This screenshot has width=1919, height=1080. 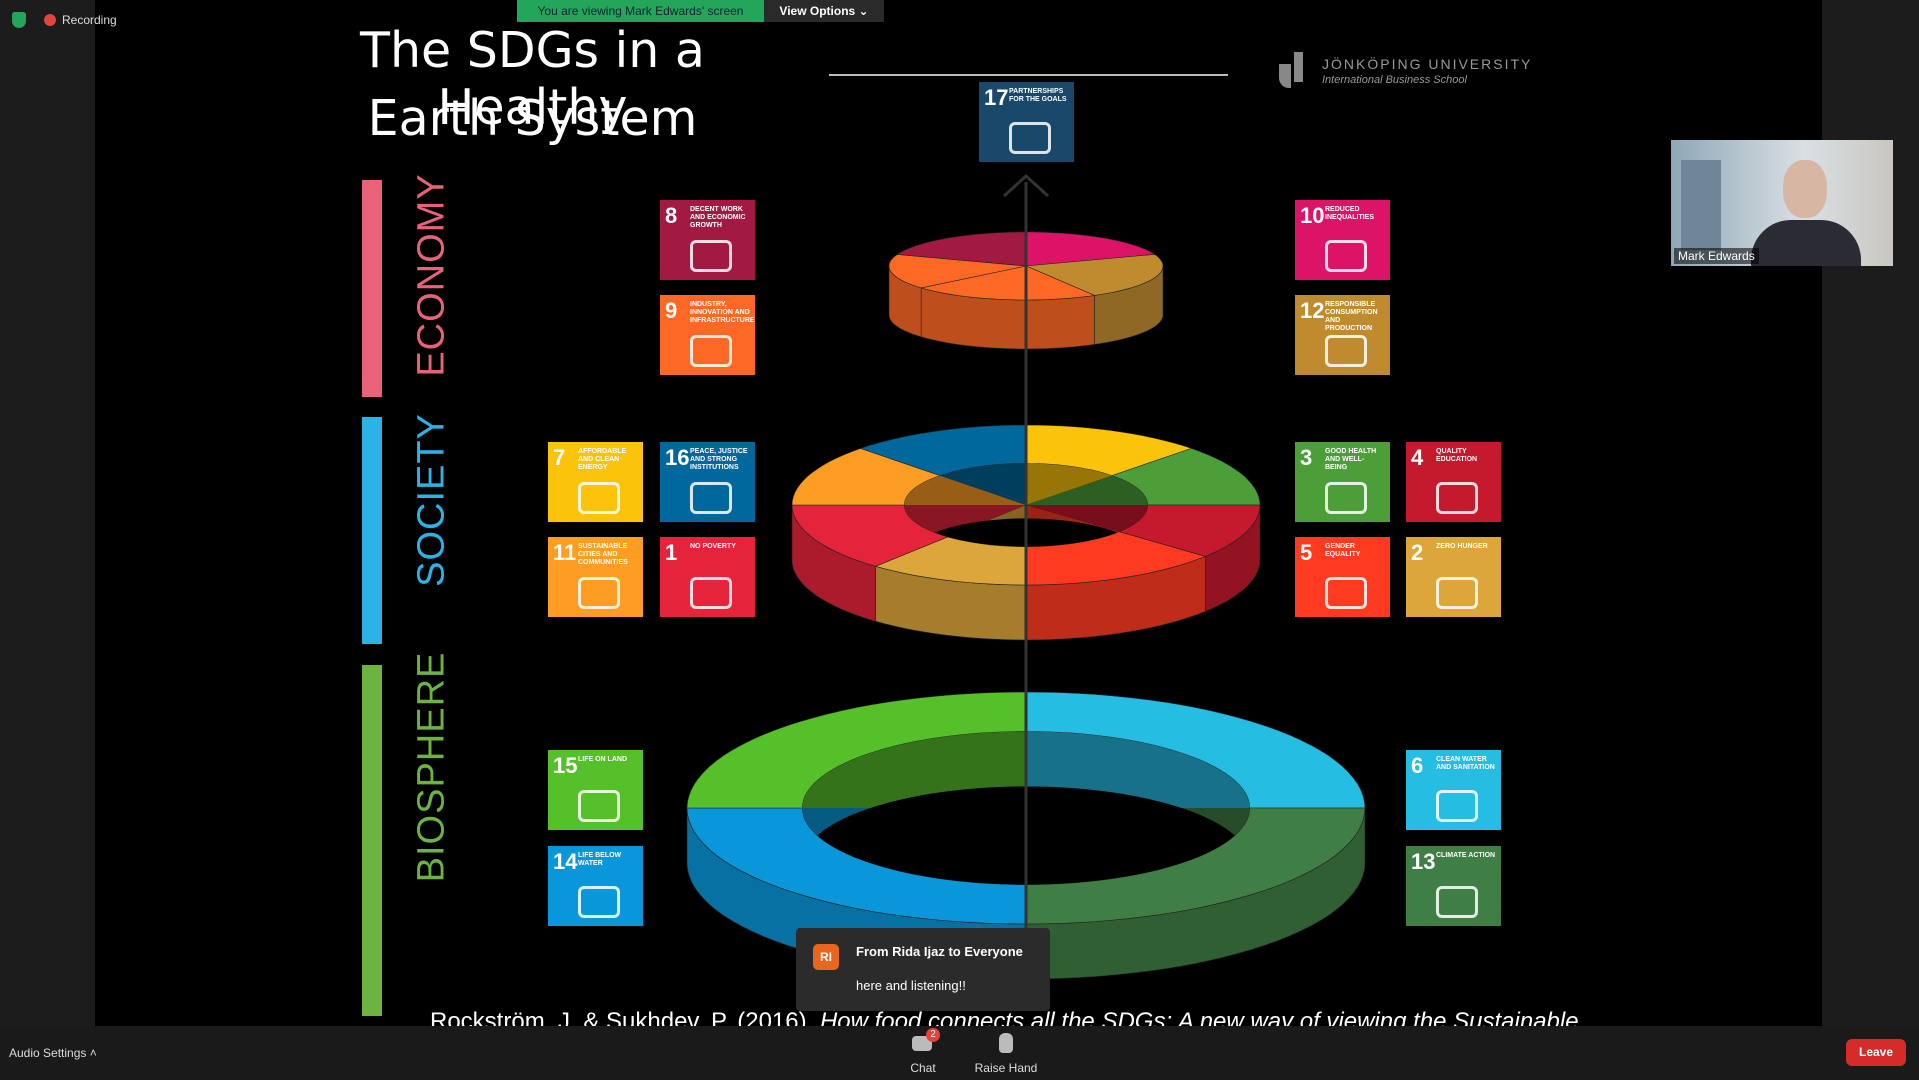 I want to click on sdg-tile: 6 CLEAN WATER AND SANITATION, so click(x=1453, y=790).